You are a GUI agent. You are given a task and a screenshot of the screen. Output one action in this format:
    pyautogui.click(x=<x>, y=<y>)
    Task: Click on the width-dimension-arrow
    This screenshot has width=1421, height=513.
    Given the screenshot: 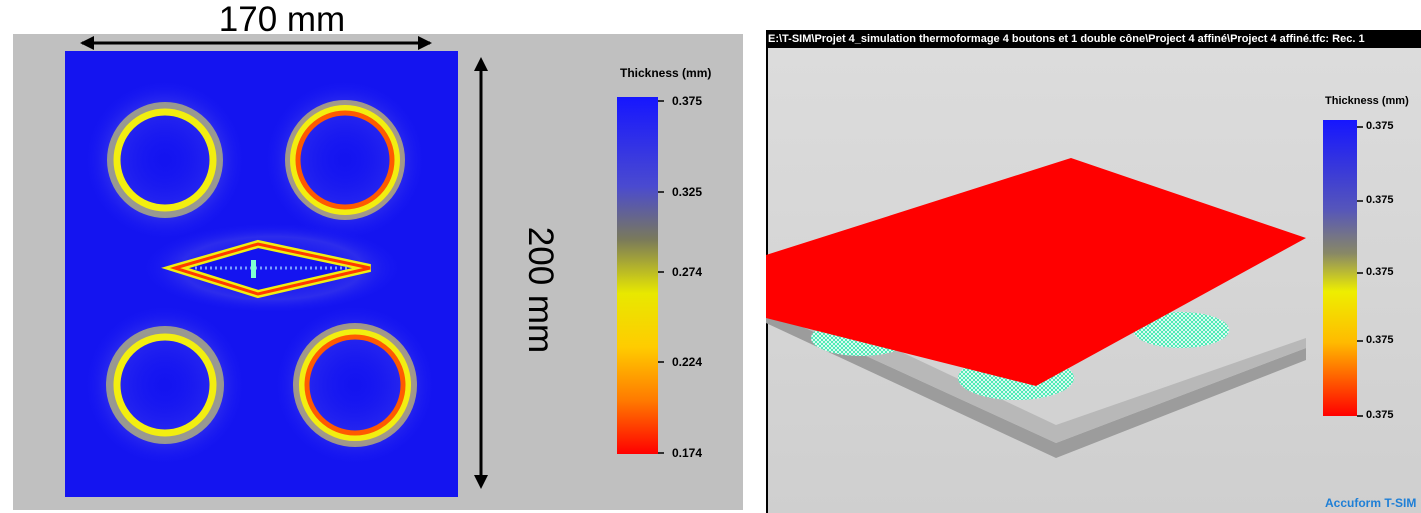 What is the action you would take?
    pyautogui.click(x=256, y=43)
    